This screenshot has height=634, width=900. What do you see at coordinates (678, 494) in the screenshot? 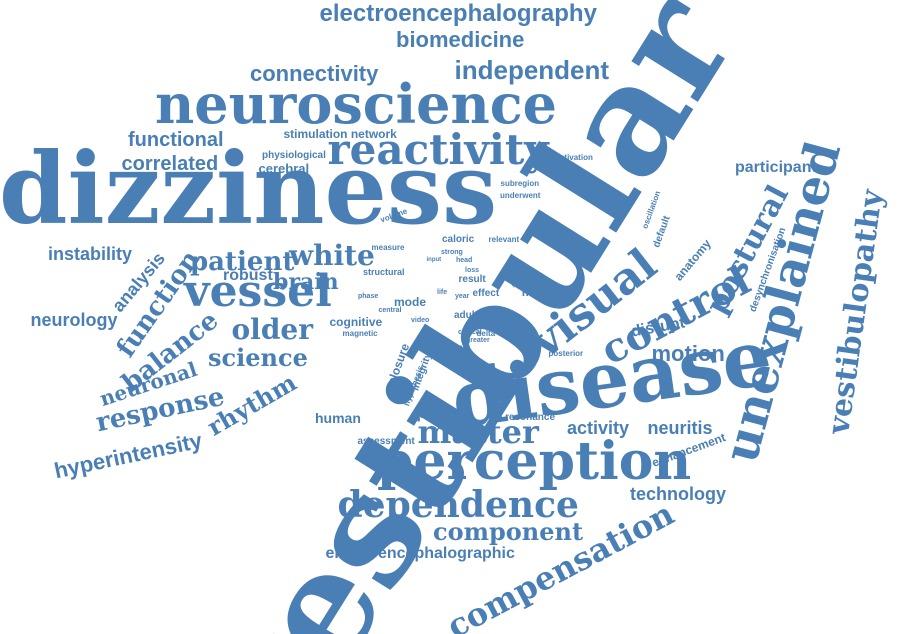
I see `word-technology: technology` at bounding box center [678, 494].